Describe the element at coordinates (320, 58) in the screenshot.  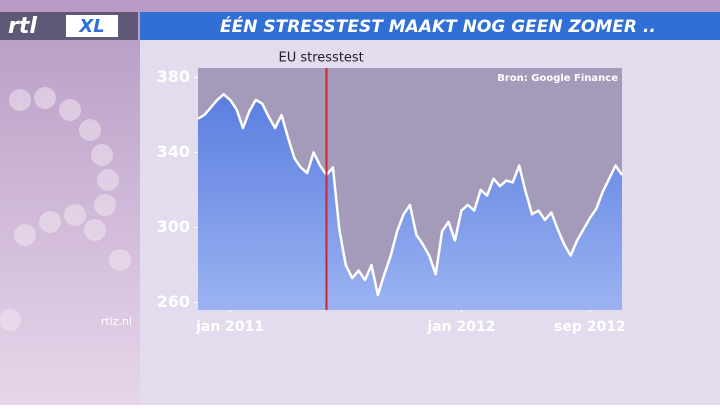
I see `annotation-label: EU stresstest` at that location.